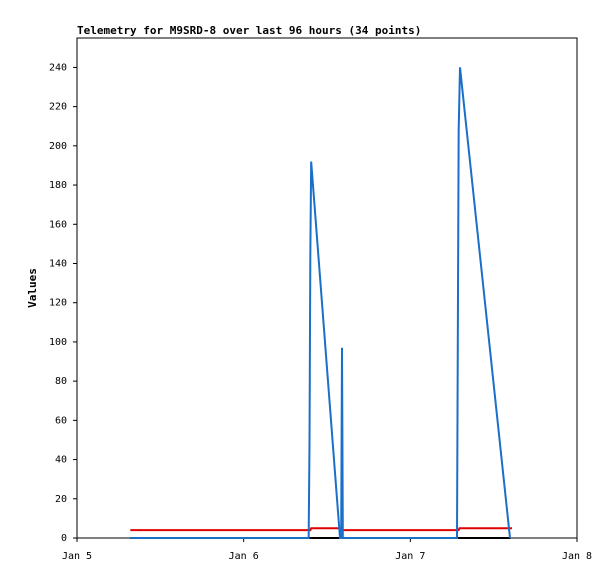  I want to click on y-axis-label: Values, so click(32, 288).